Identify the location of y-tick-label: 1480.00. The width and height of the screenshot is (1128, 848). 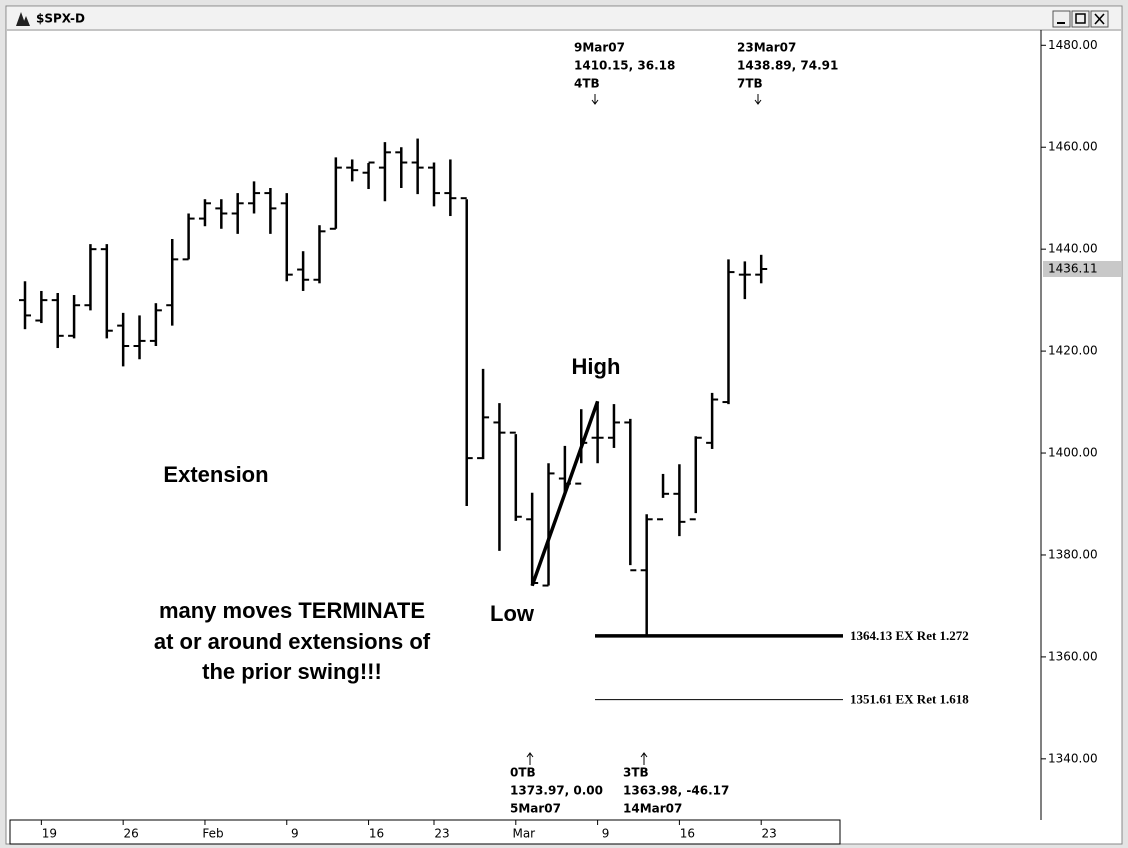
(1073, 45).